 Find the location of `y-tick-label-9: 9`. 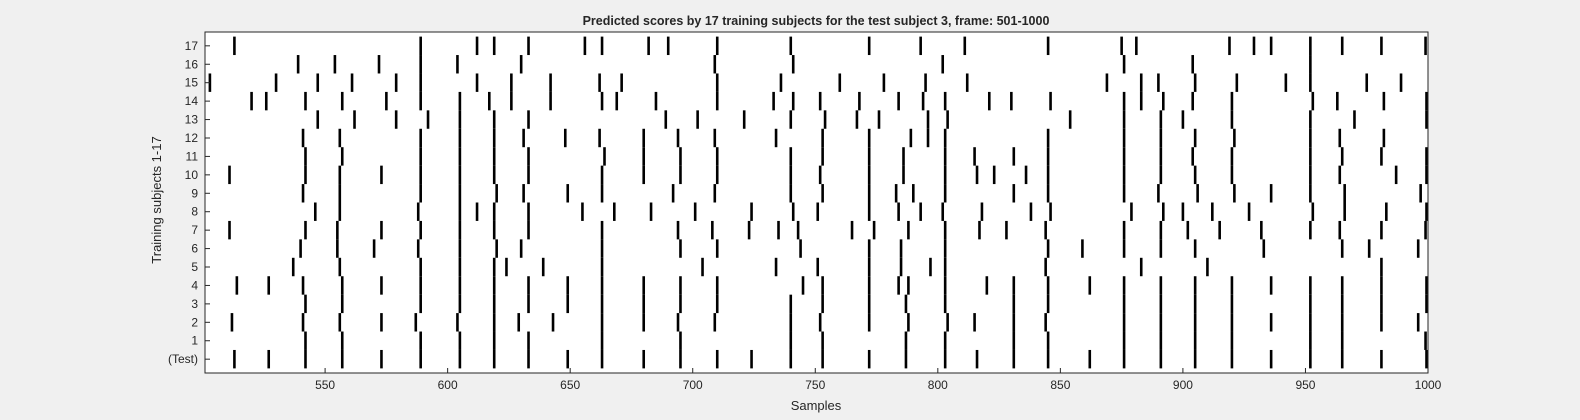

y-tick-label-9: 9 is located at coordinates (194, 193).